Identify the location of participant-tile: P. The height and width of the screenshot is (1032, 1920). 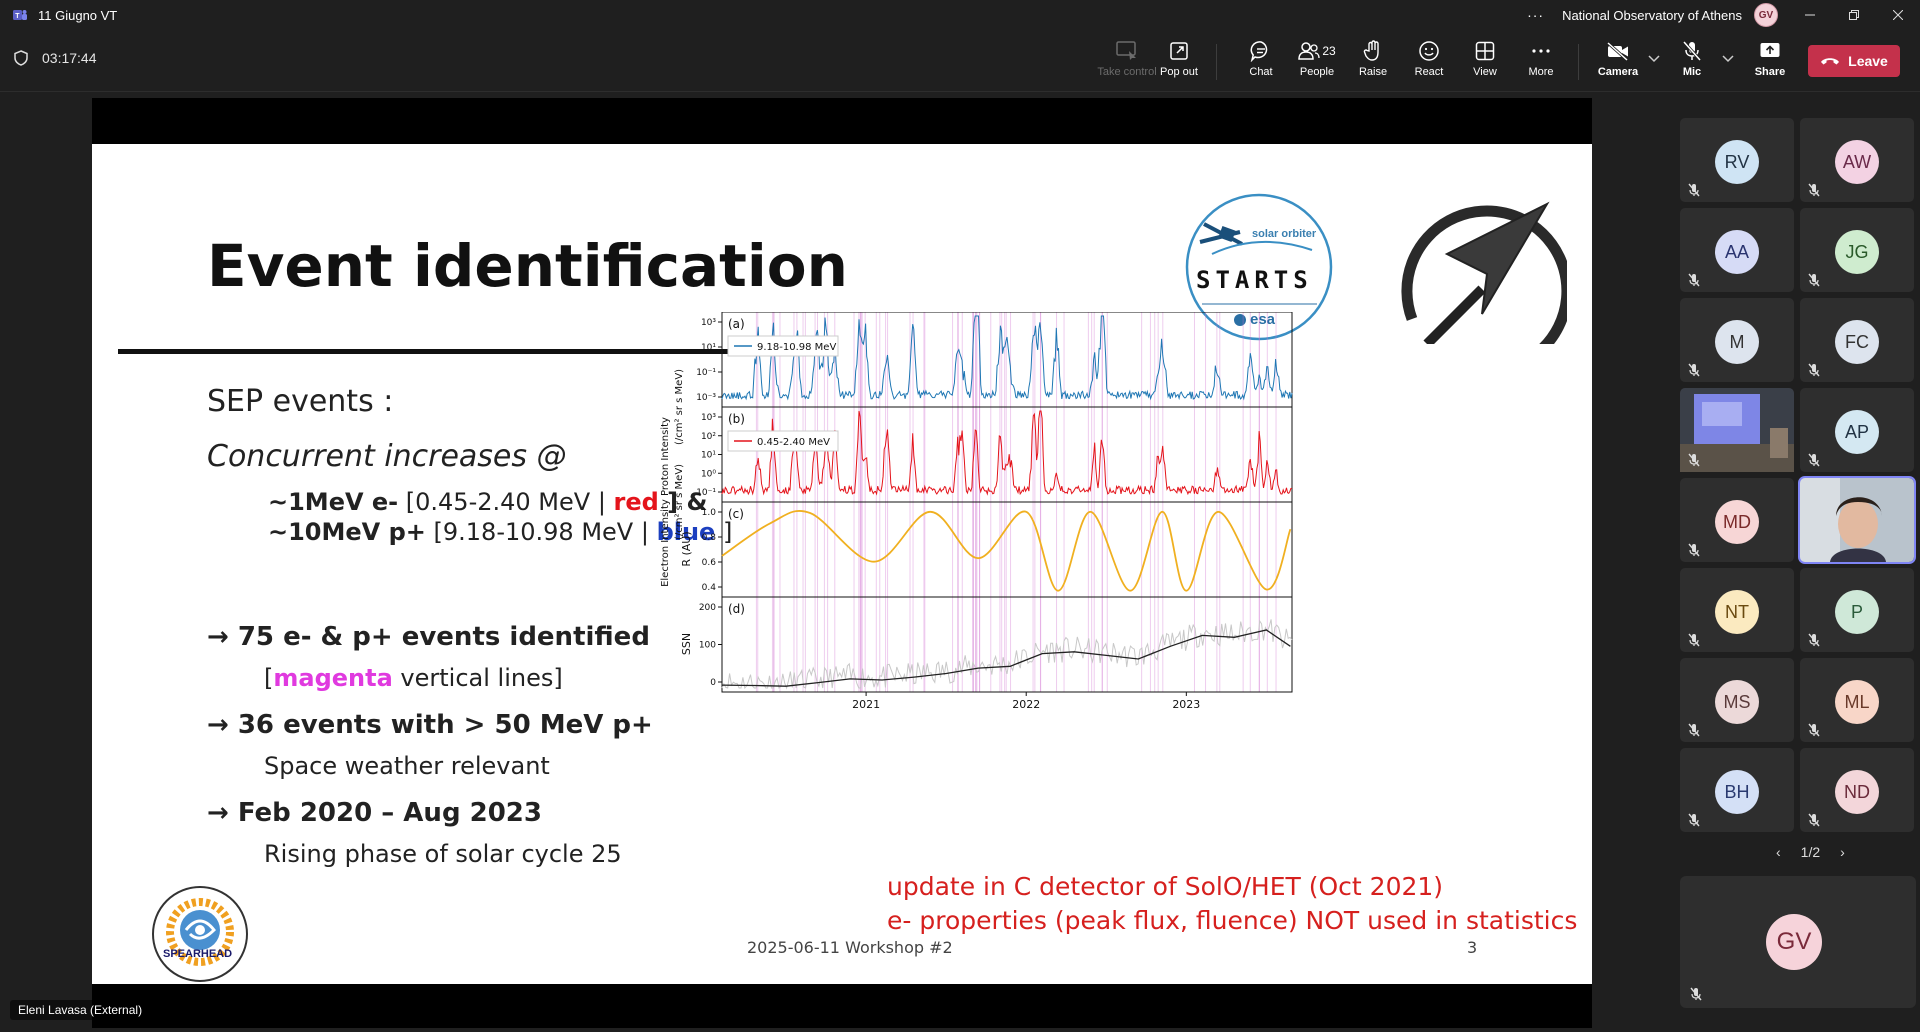
(1857, 610).